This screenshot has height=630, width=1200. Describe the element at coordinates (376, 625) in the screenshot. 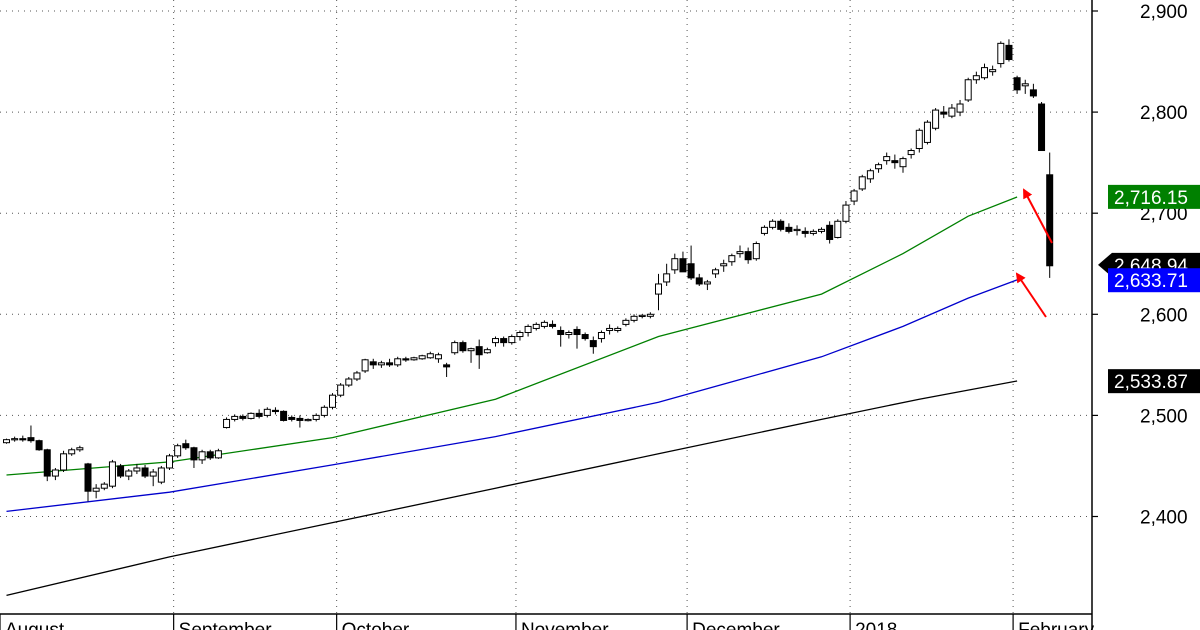

I see `month-label: October` at that location.